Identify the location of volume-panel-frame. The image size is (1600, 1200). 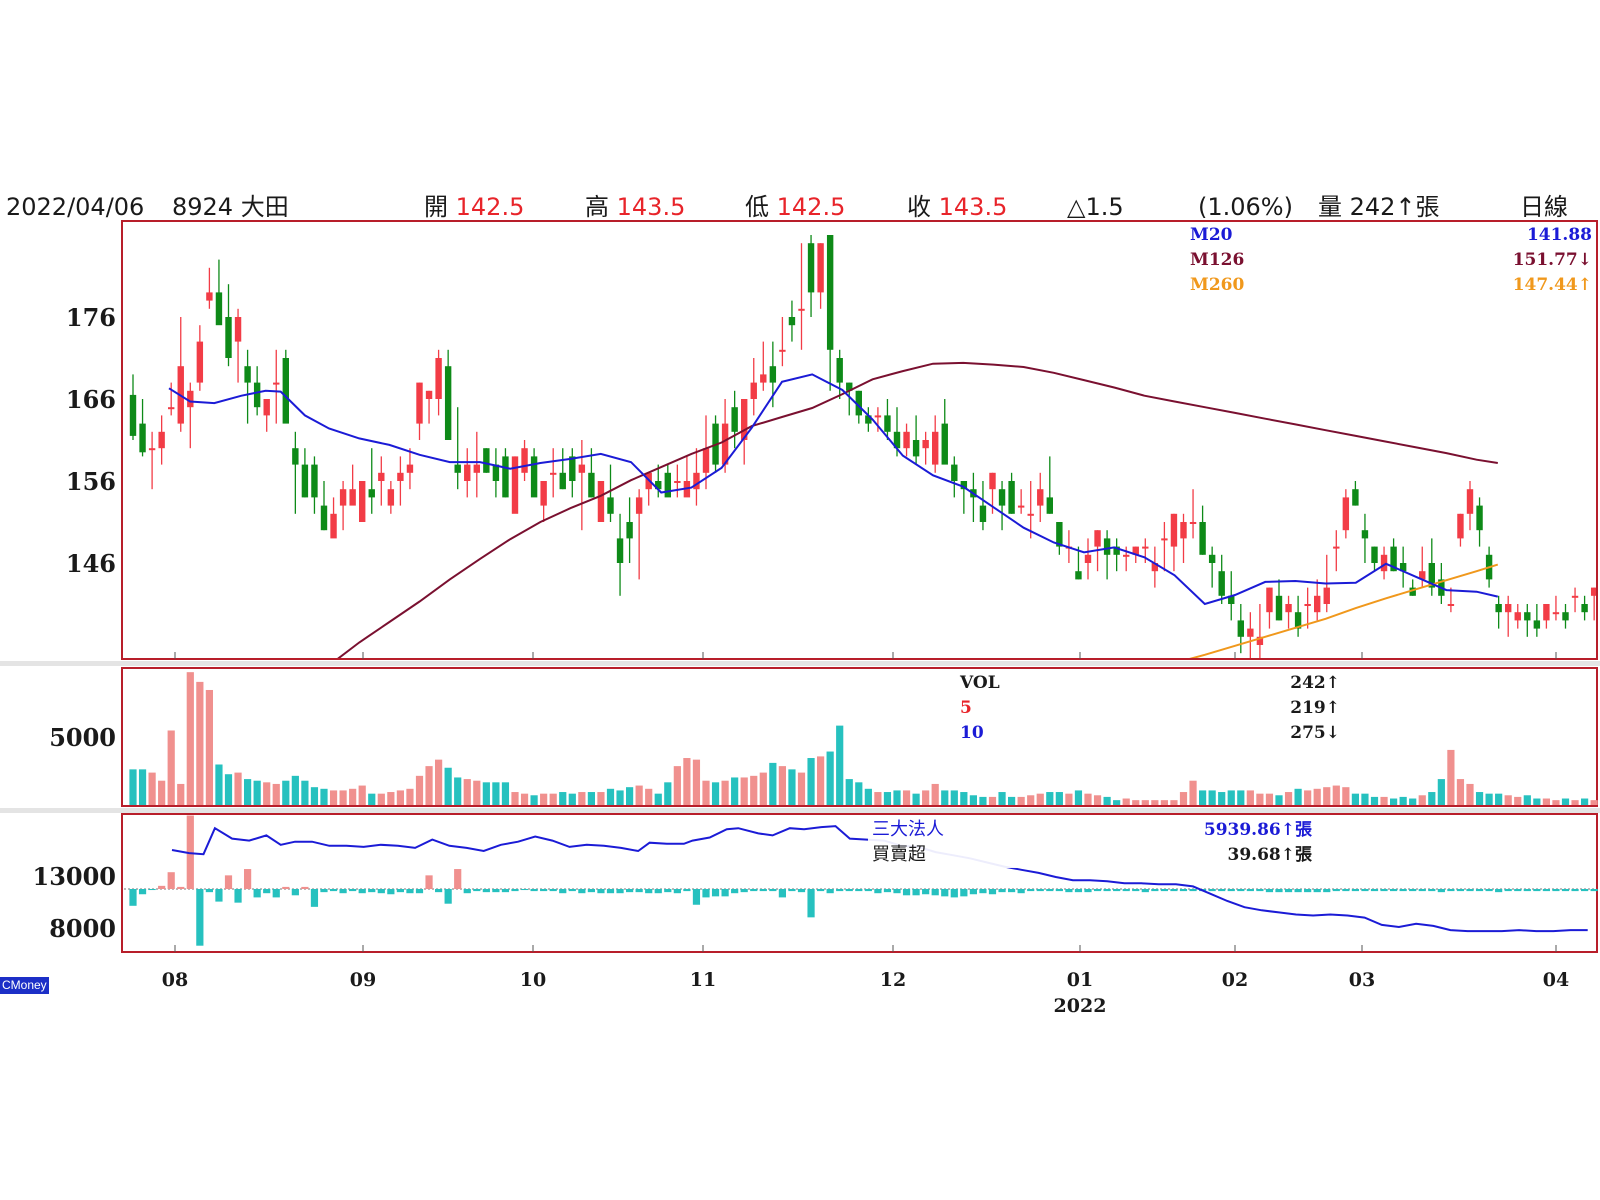
(859, 737).